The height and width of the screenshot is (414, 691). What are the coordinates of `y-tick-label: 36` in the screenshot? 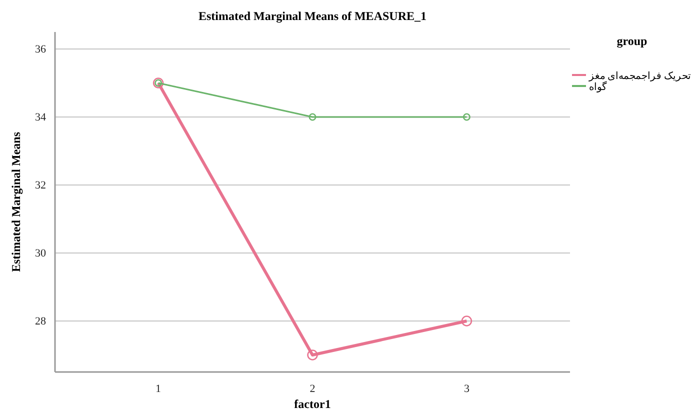 It's located at (40, 50).